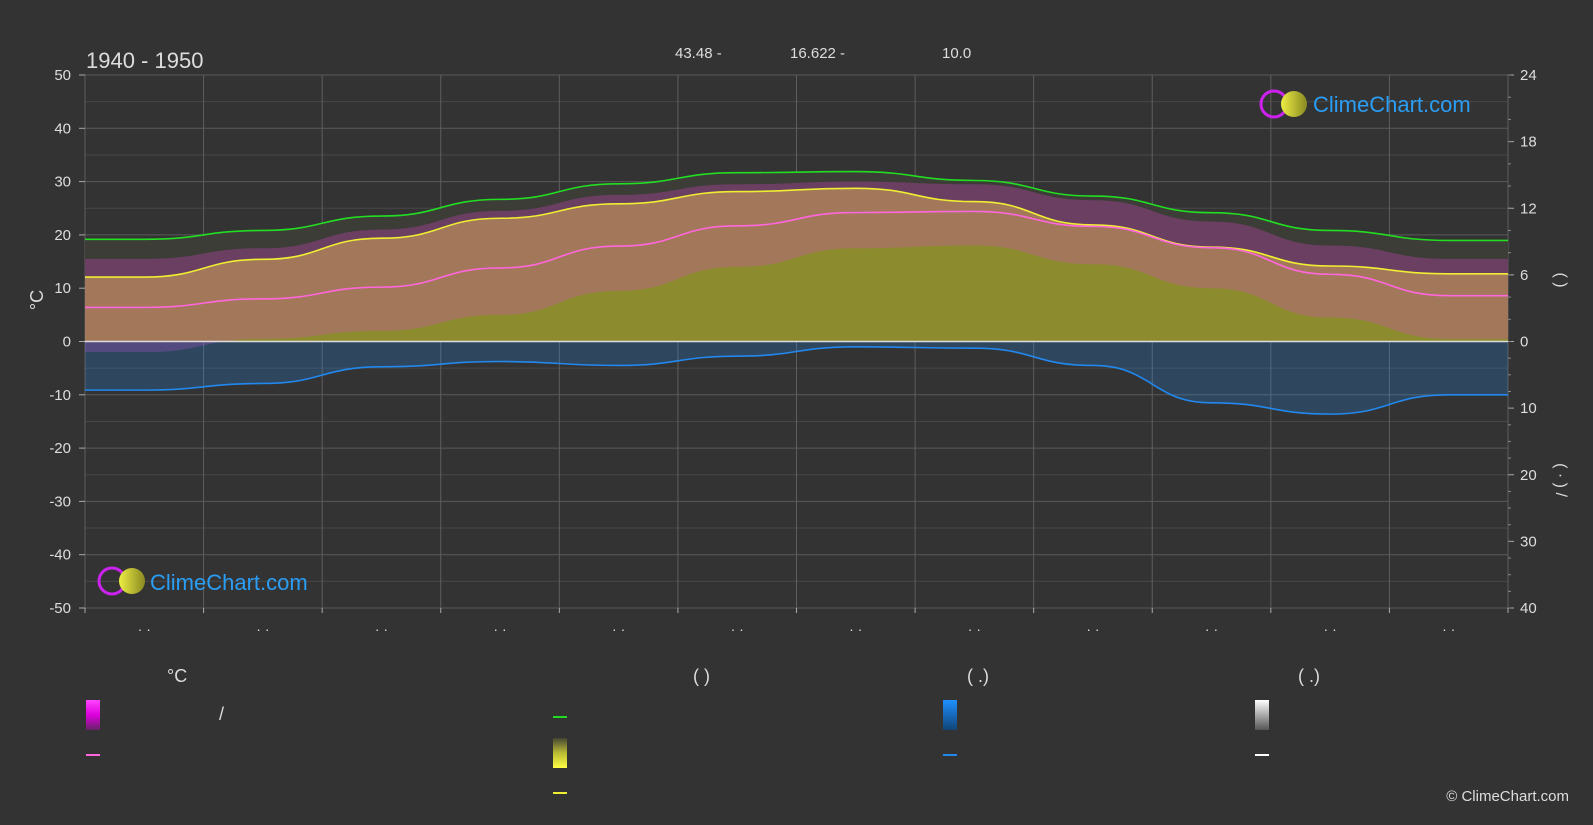 The width and height of the screenshot is (1593, 825). What do you see at coordinates (560, 793) in the screenshot?
I see `legend-line-sunshine` at bounding box center [560, 793].